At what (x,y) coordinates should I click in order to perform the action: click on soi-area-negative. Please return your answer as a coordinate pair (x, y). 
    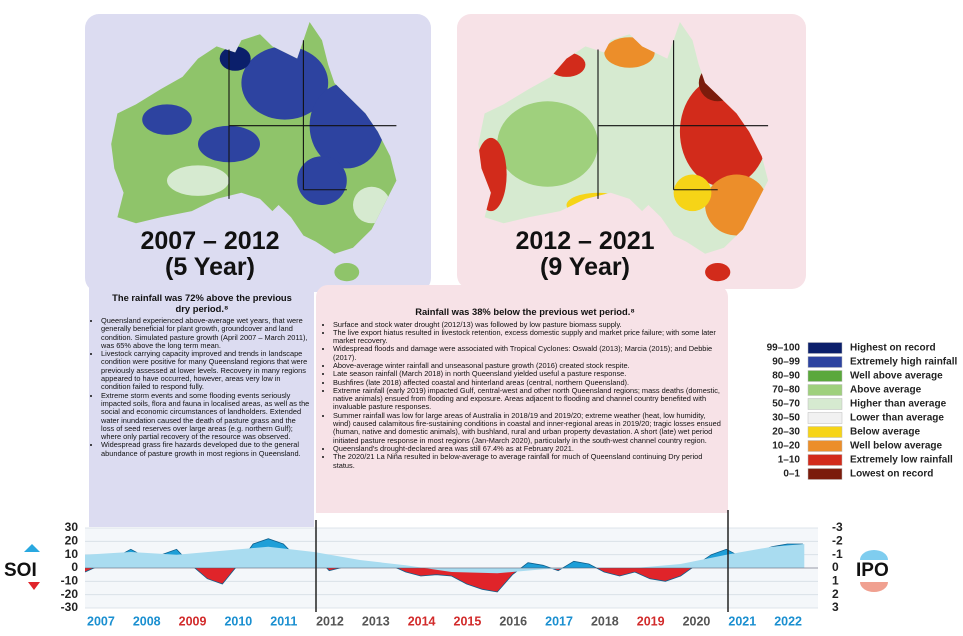
    Looking at the image, I should click on (444, 580).